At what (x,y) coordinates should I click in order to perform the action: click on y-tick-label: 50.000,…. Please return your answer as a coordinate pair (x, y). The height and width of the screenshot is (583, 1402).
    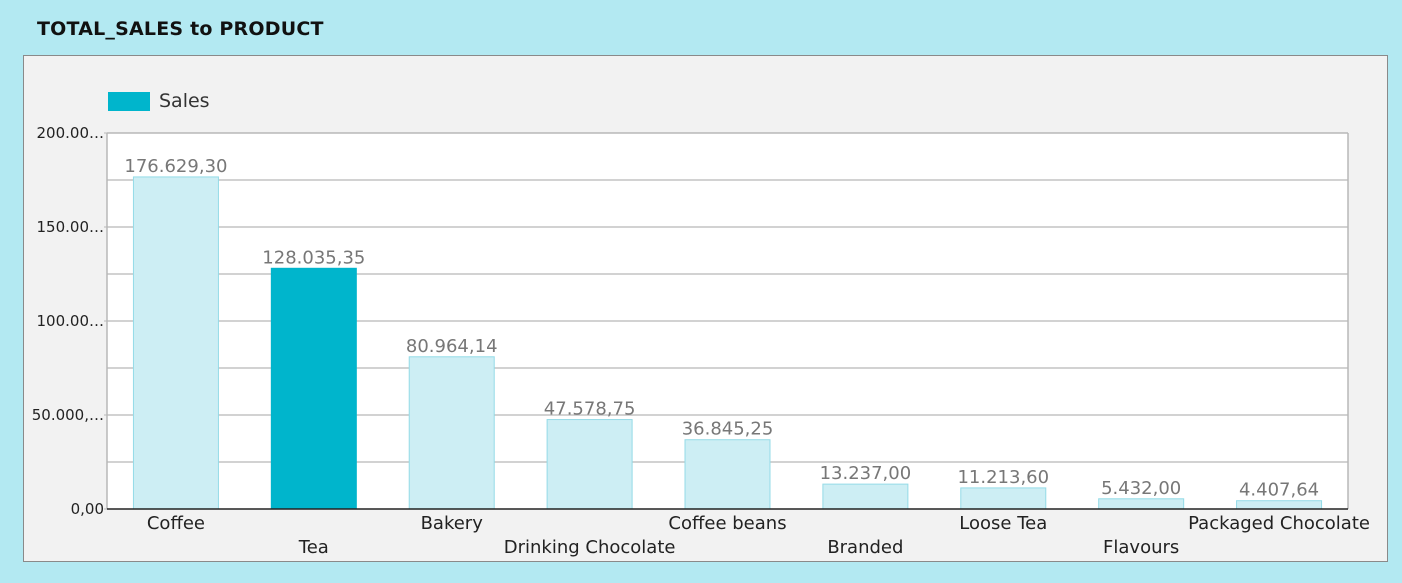
    Looking at the image, I should click on (68, 415).